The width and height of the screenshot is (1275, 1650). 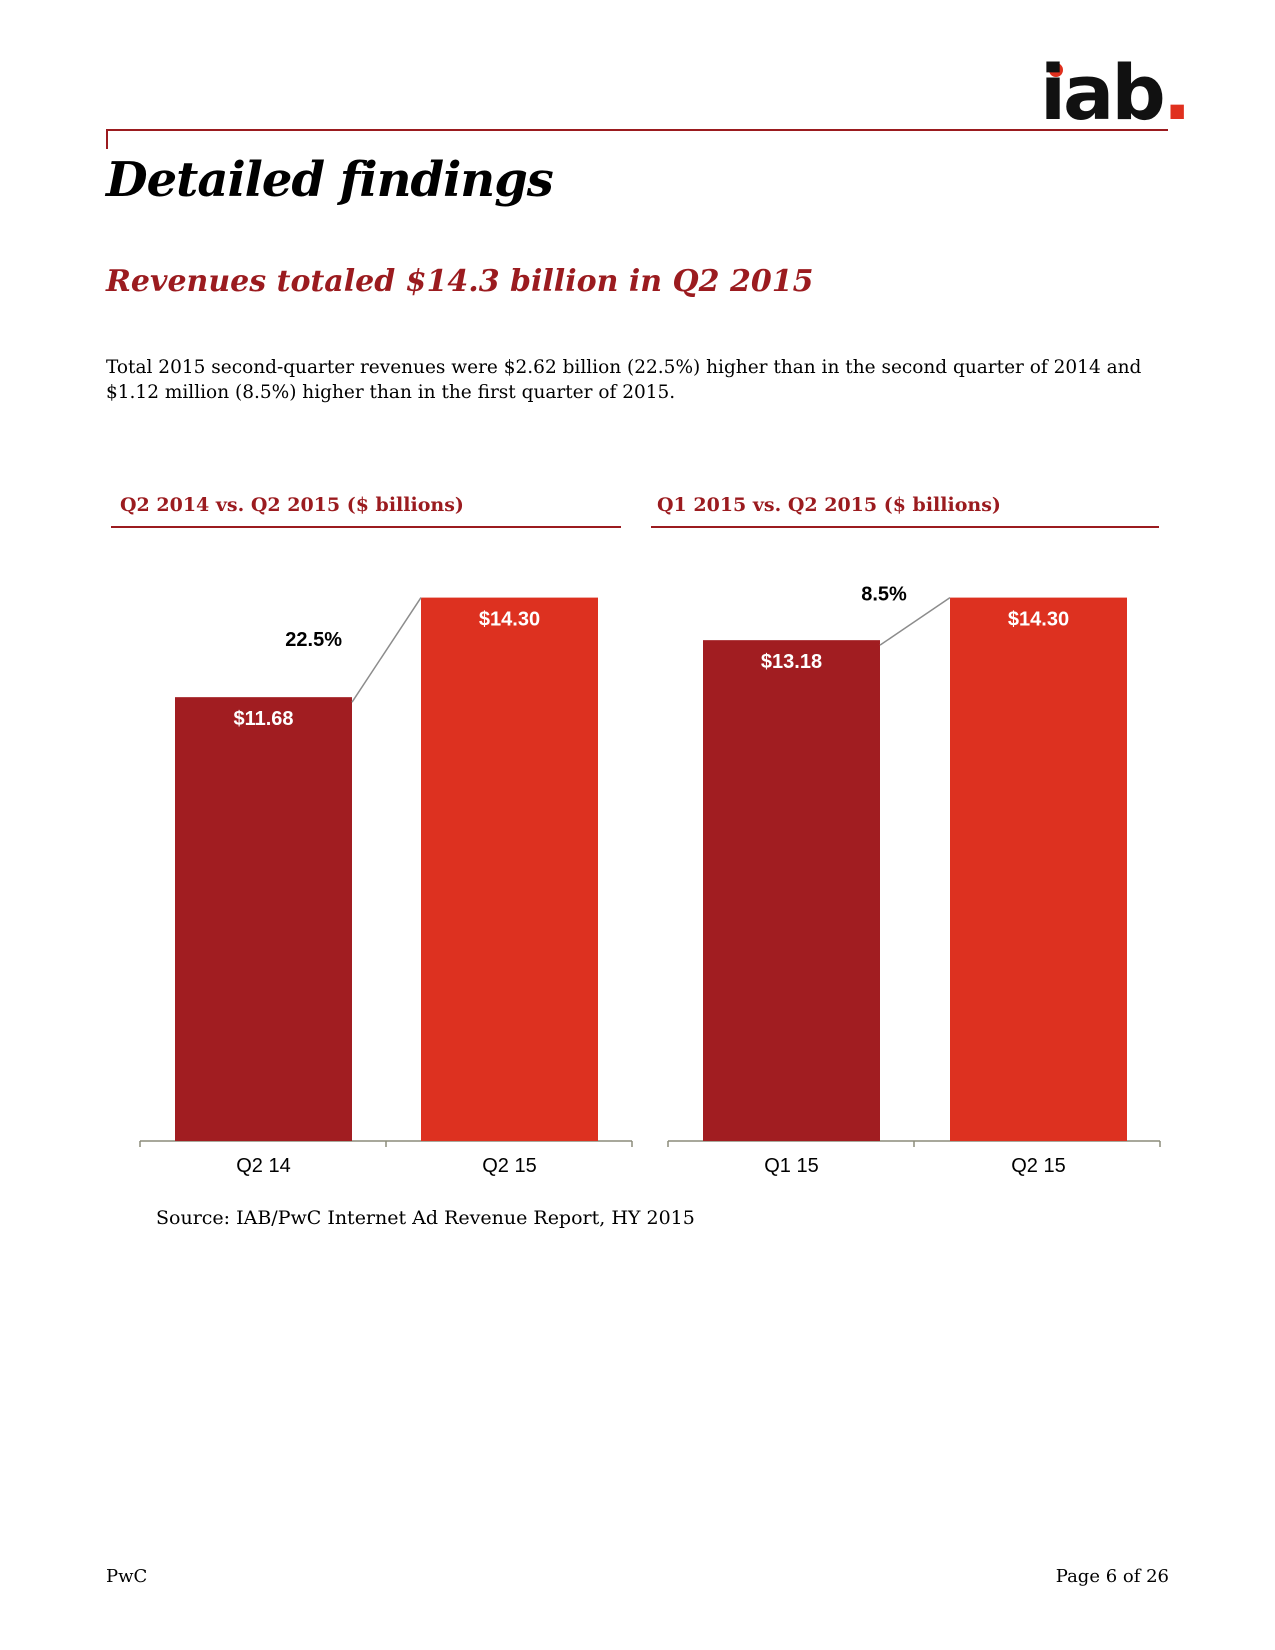 I want to click on footer-left: PwC, so click(x=127, y=1576).